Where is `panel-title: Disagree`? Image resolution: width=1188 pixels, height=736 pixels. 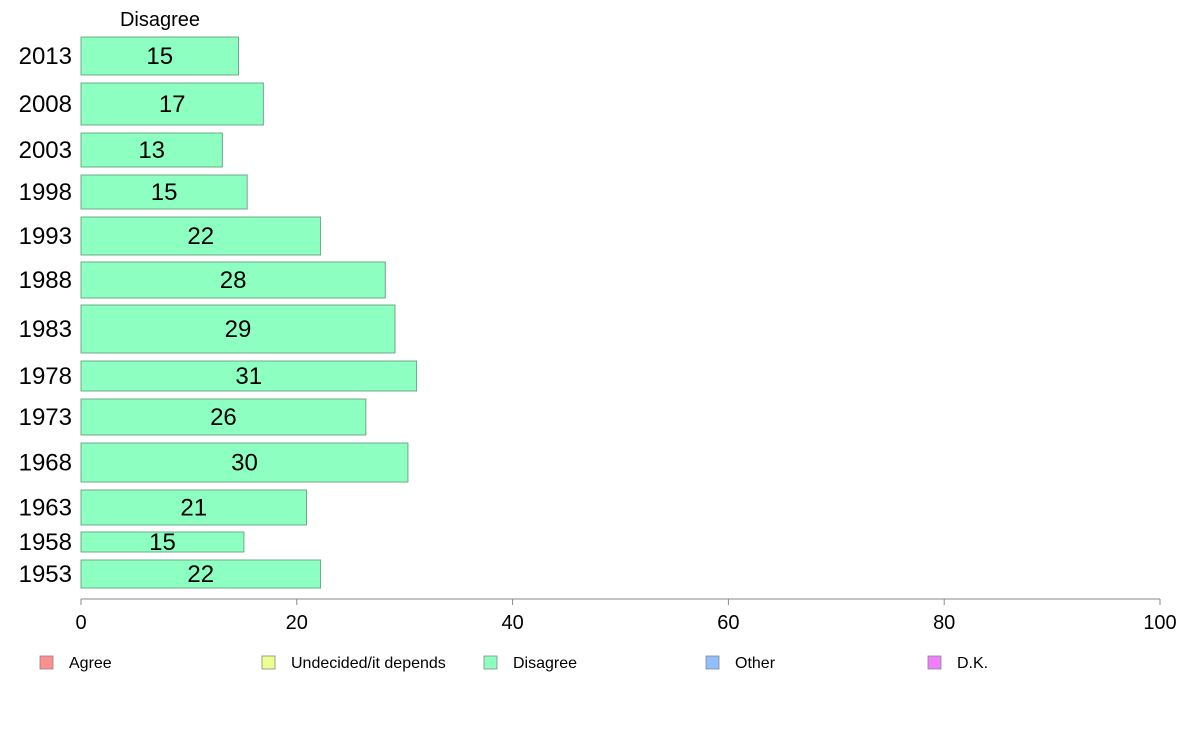
panel-title: Disagree is located at coordinates (160, 20).